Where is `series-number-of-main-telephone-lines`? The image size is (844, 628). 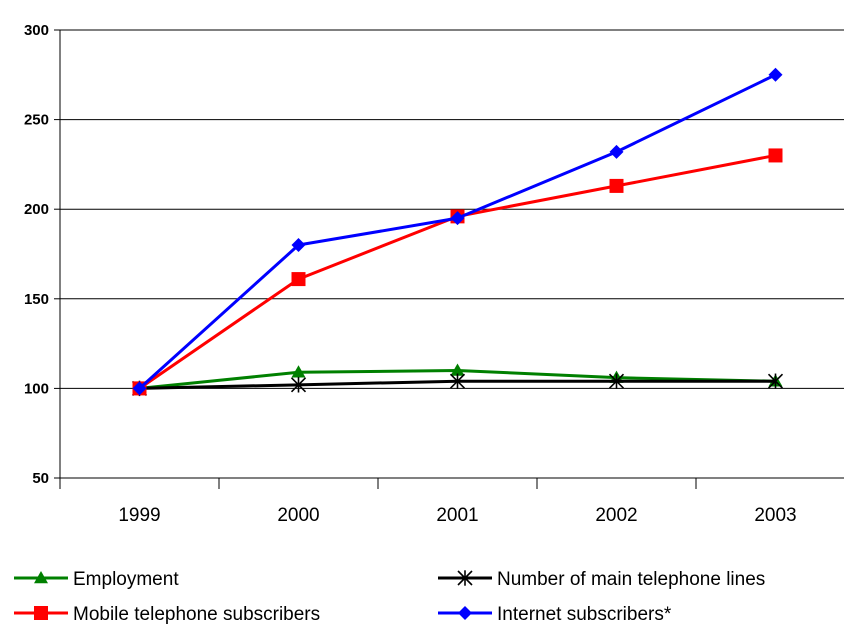 series-number-of-main-telephone-lines is located at coordinates (457, 385).